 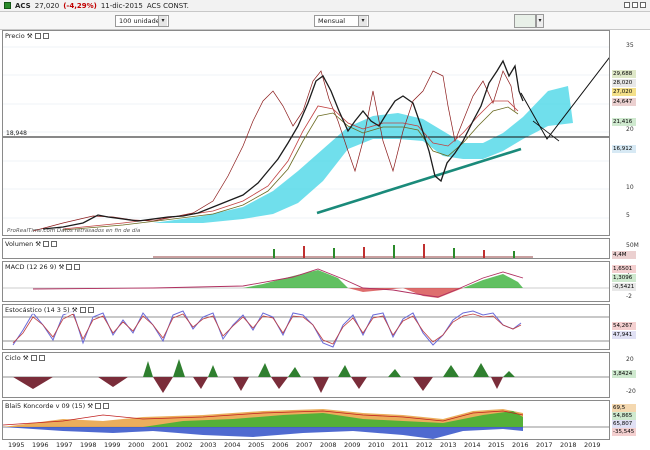 I want to click on koncorde-green-area, so click(x=333, y=419).